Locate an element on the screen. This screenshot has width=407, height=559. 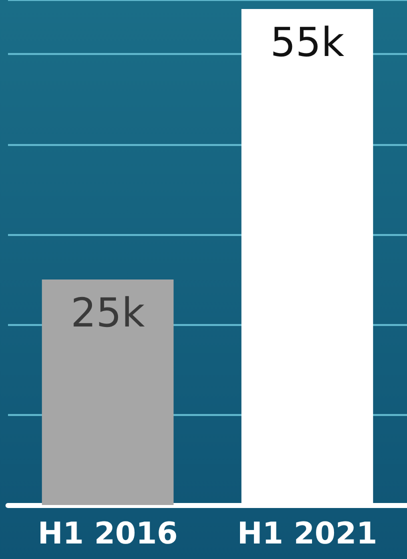
data-label: 25k is located at coordinates (108, 313).